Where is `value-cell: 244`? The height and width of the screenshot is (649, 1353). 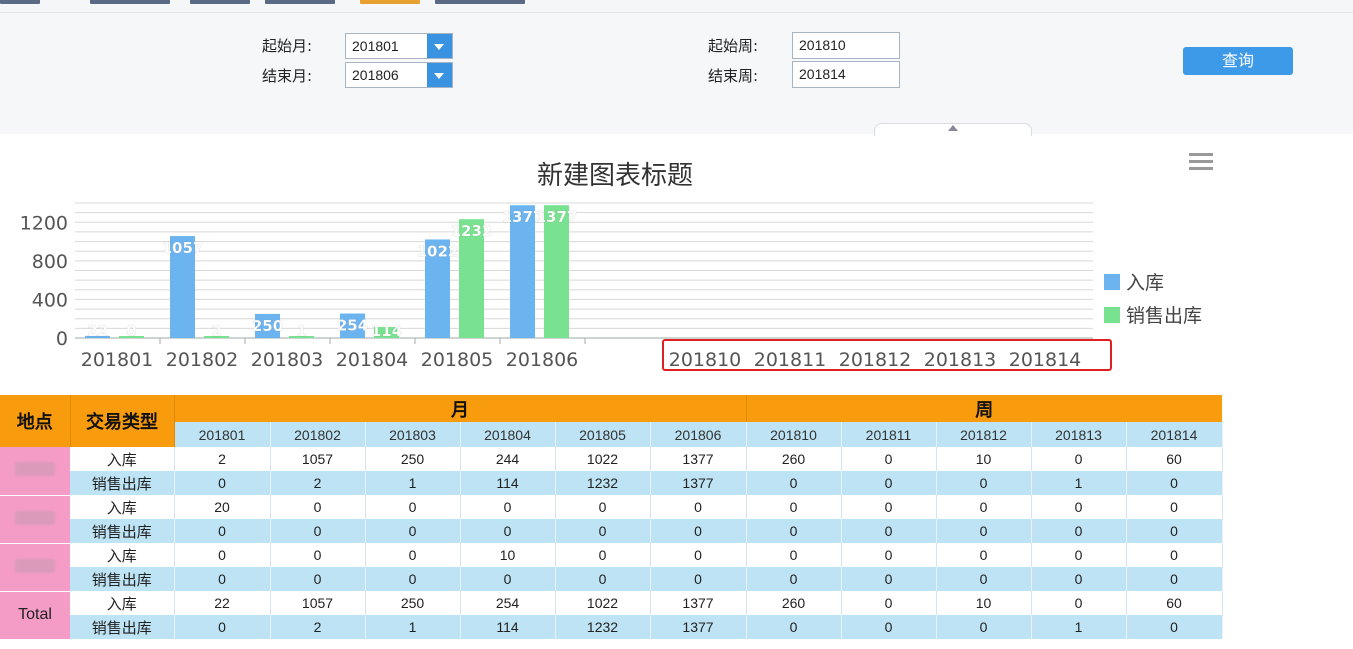 value-cell: 244 is located at coordinates (508, 459).